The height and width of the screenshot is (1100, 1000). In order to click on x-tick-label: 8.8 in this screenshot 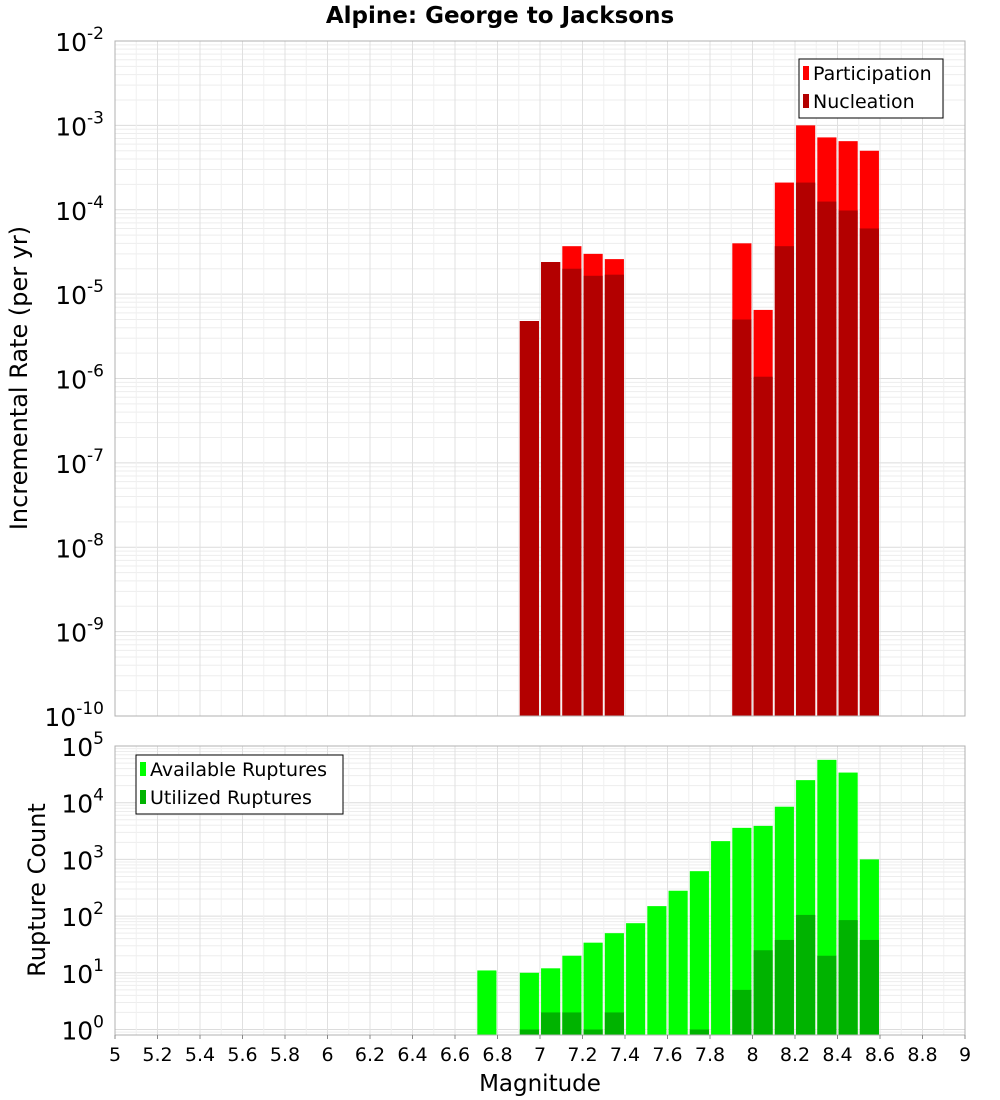, I will do `click(922, 1055)`.